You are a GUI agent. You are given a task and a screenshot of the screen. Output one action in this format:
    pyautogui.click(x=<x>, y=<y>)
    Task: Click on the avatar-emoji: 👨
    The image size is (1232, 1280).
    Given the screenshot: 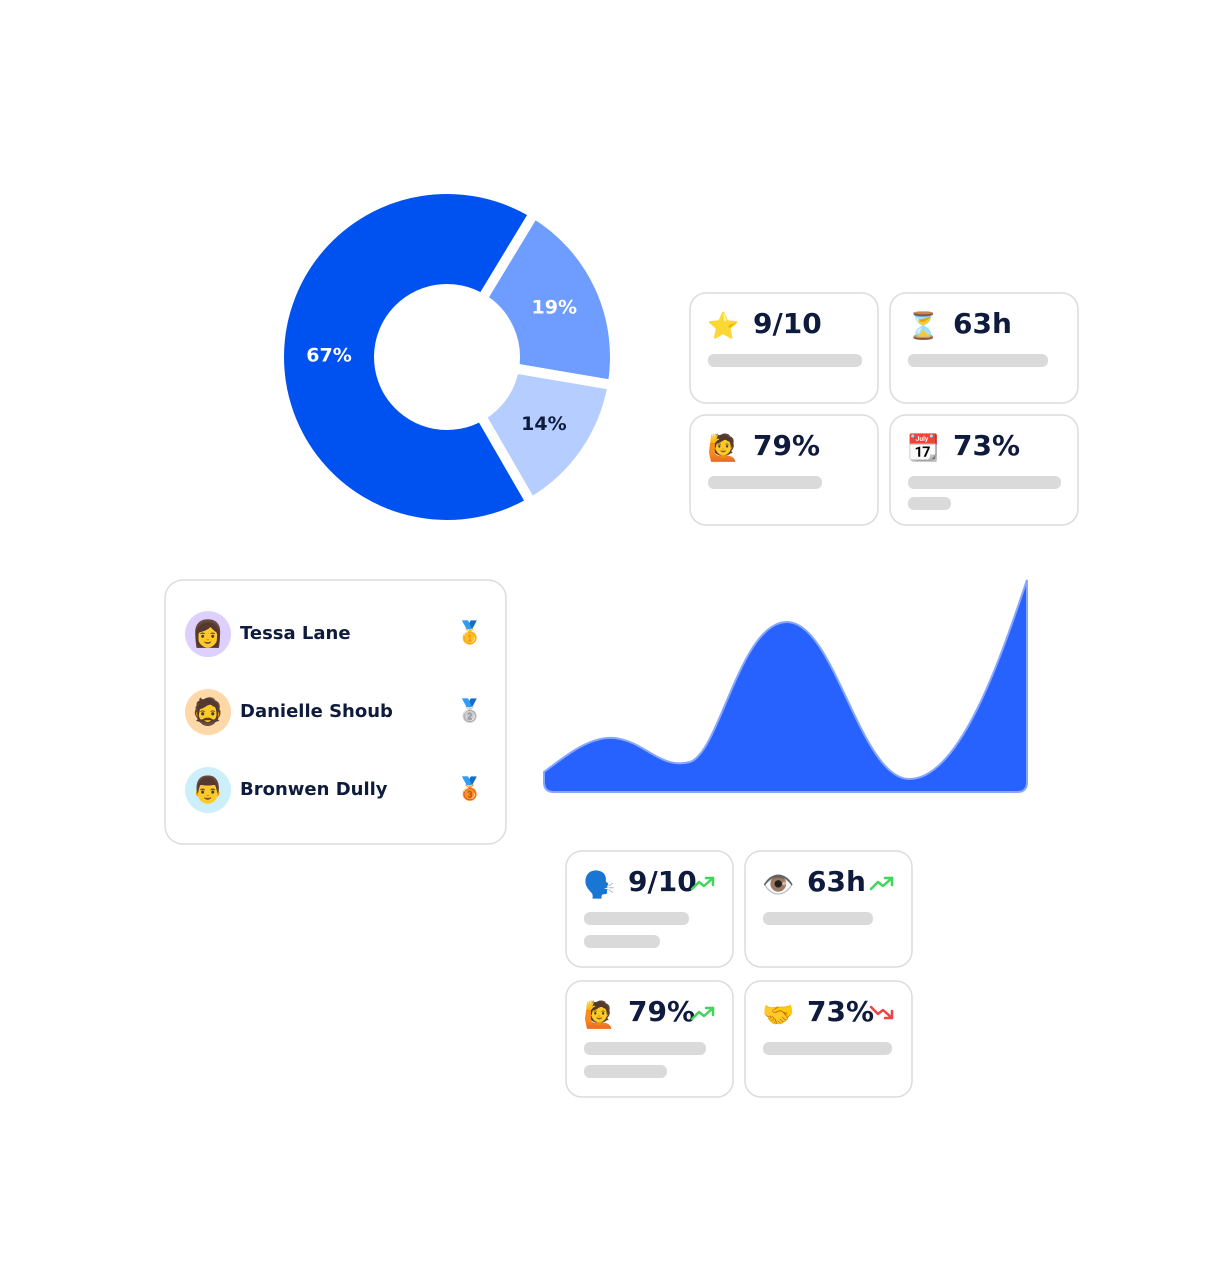 What is the action you would take?
    pyautogui.click(x=208, y=790)
    